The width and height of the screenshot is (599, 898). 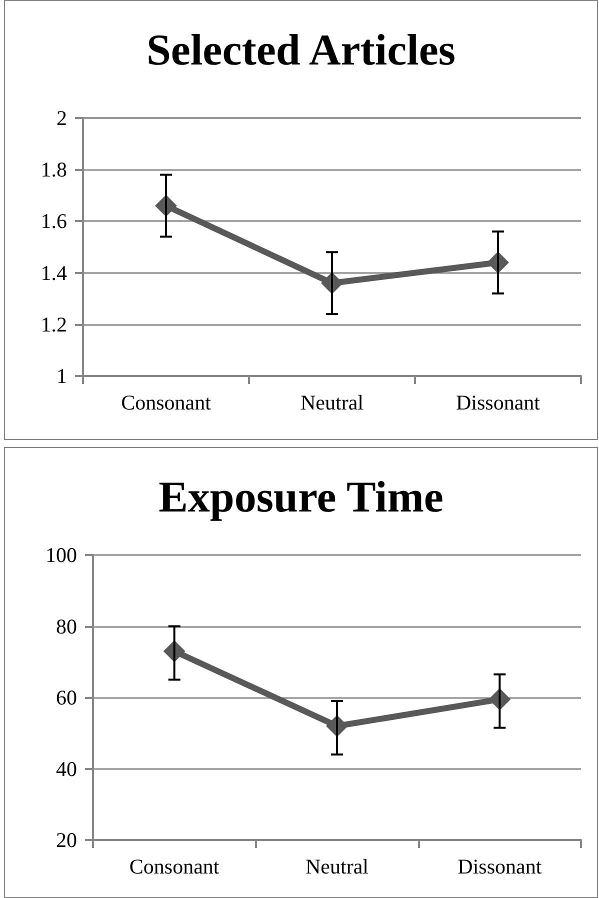 What do you see at coordinates (54, 272) in the screenshot?
I see `y-tick-label: 1.4` at bounding box center [54, 272].